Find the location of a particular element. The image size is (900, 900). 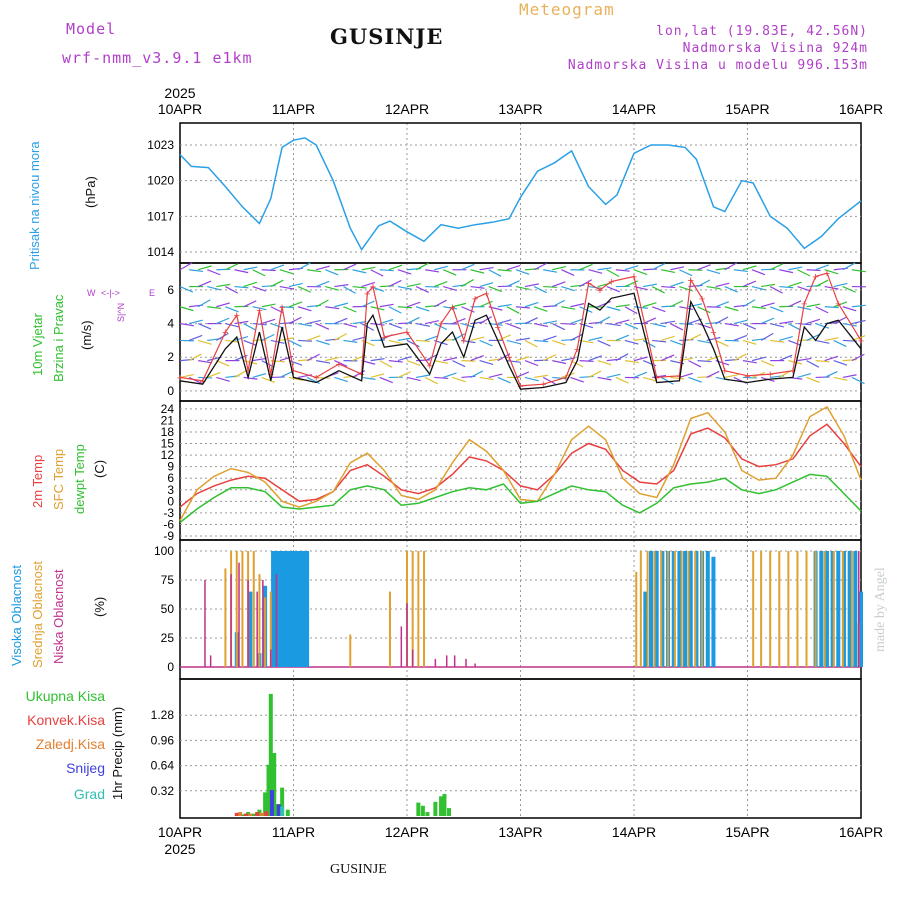

low-cloud-bar is located at coordinates (466, 662).